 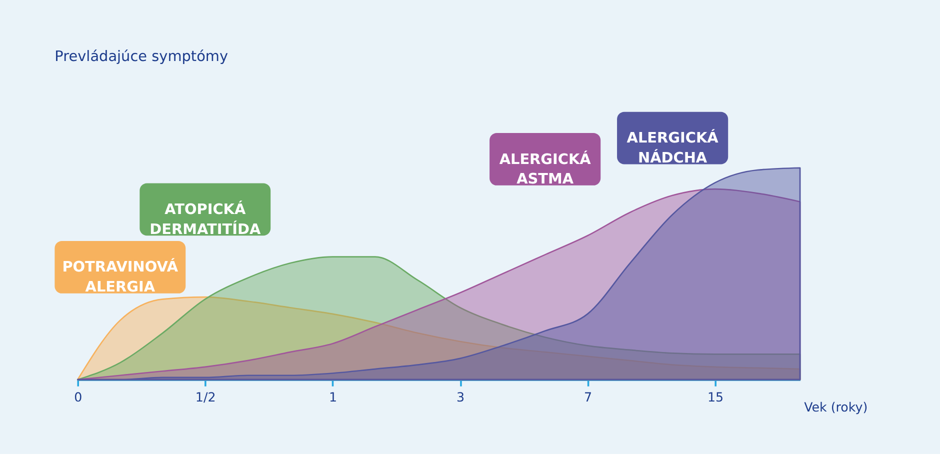 What do you see at coordinates (205, 397) in the screenshot?
I see `x-tick-label: 1/2` at bounding box center [205, 397].